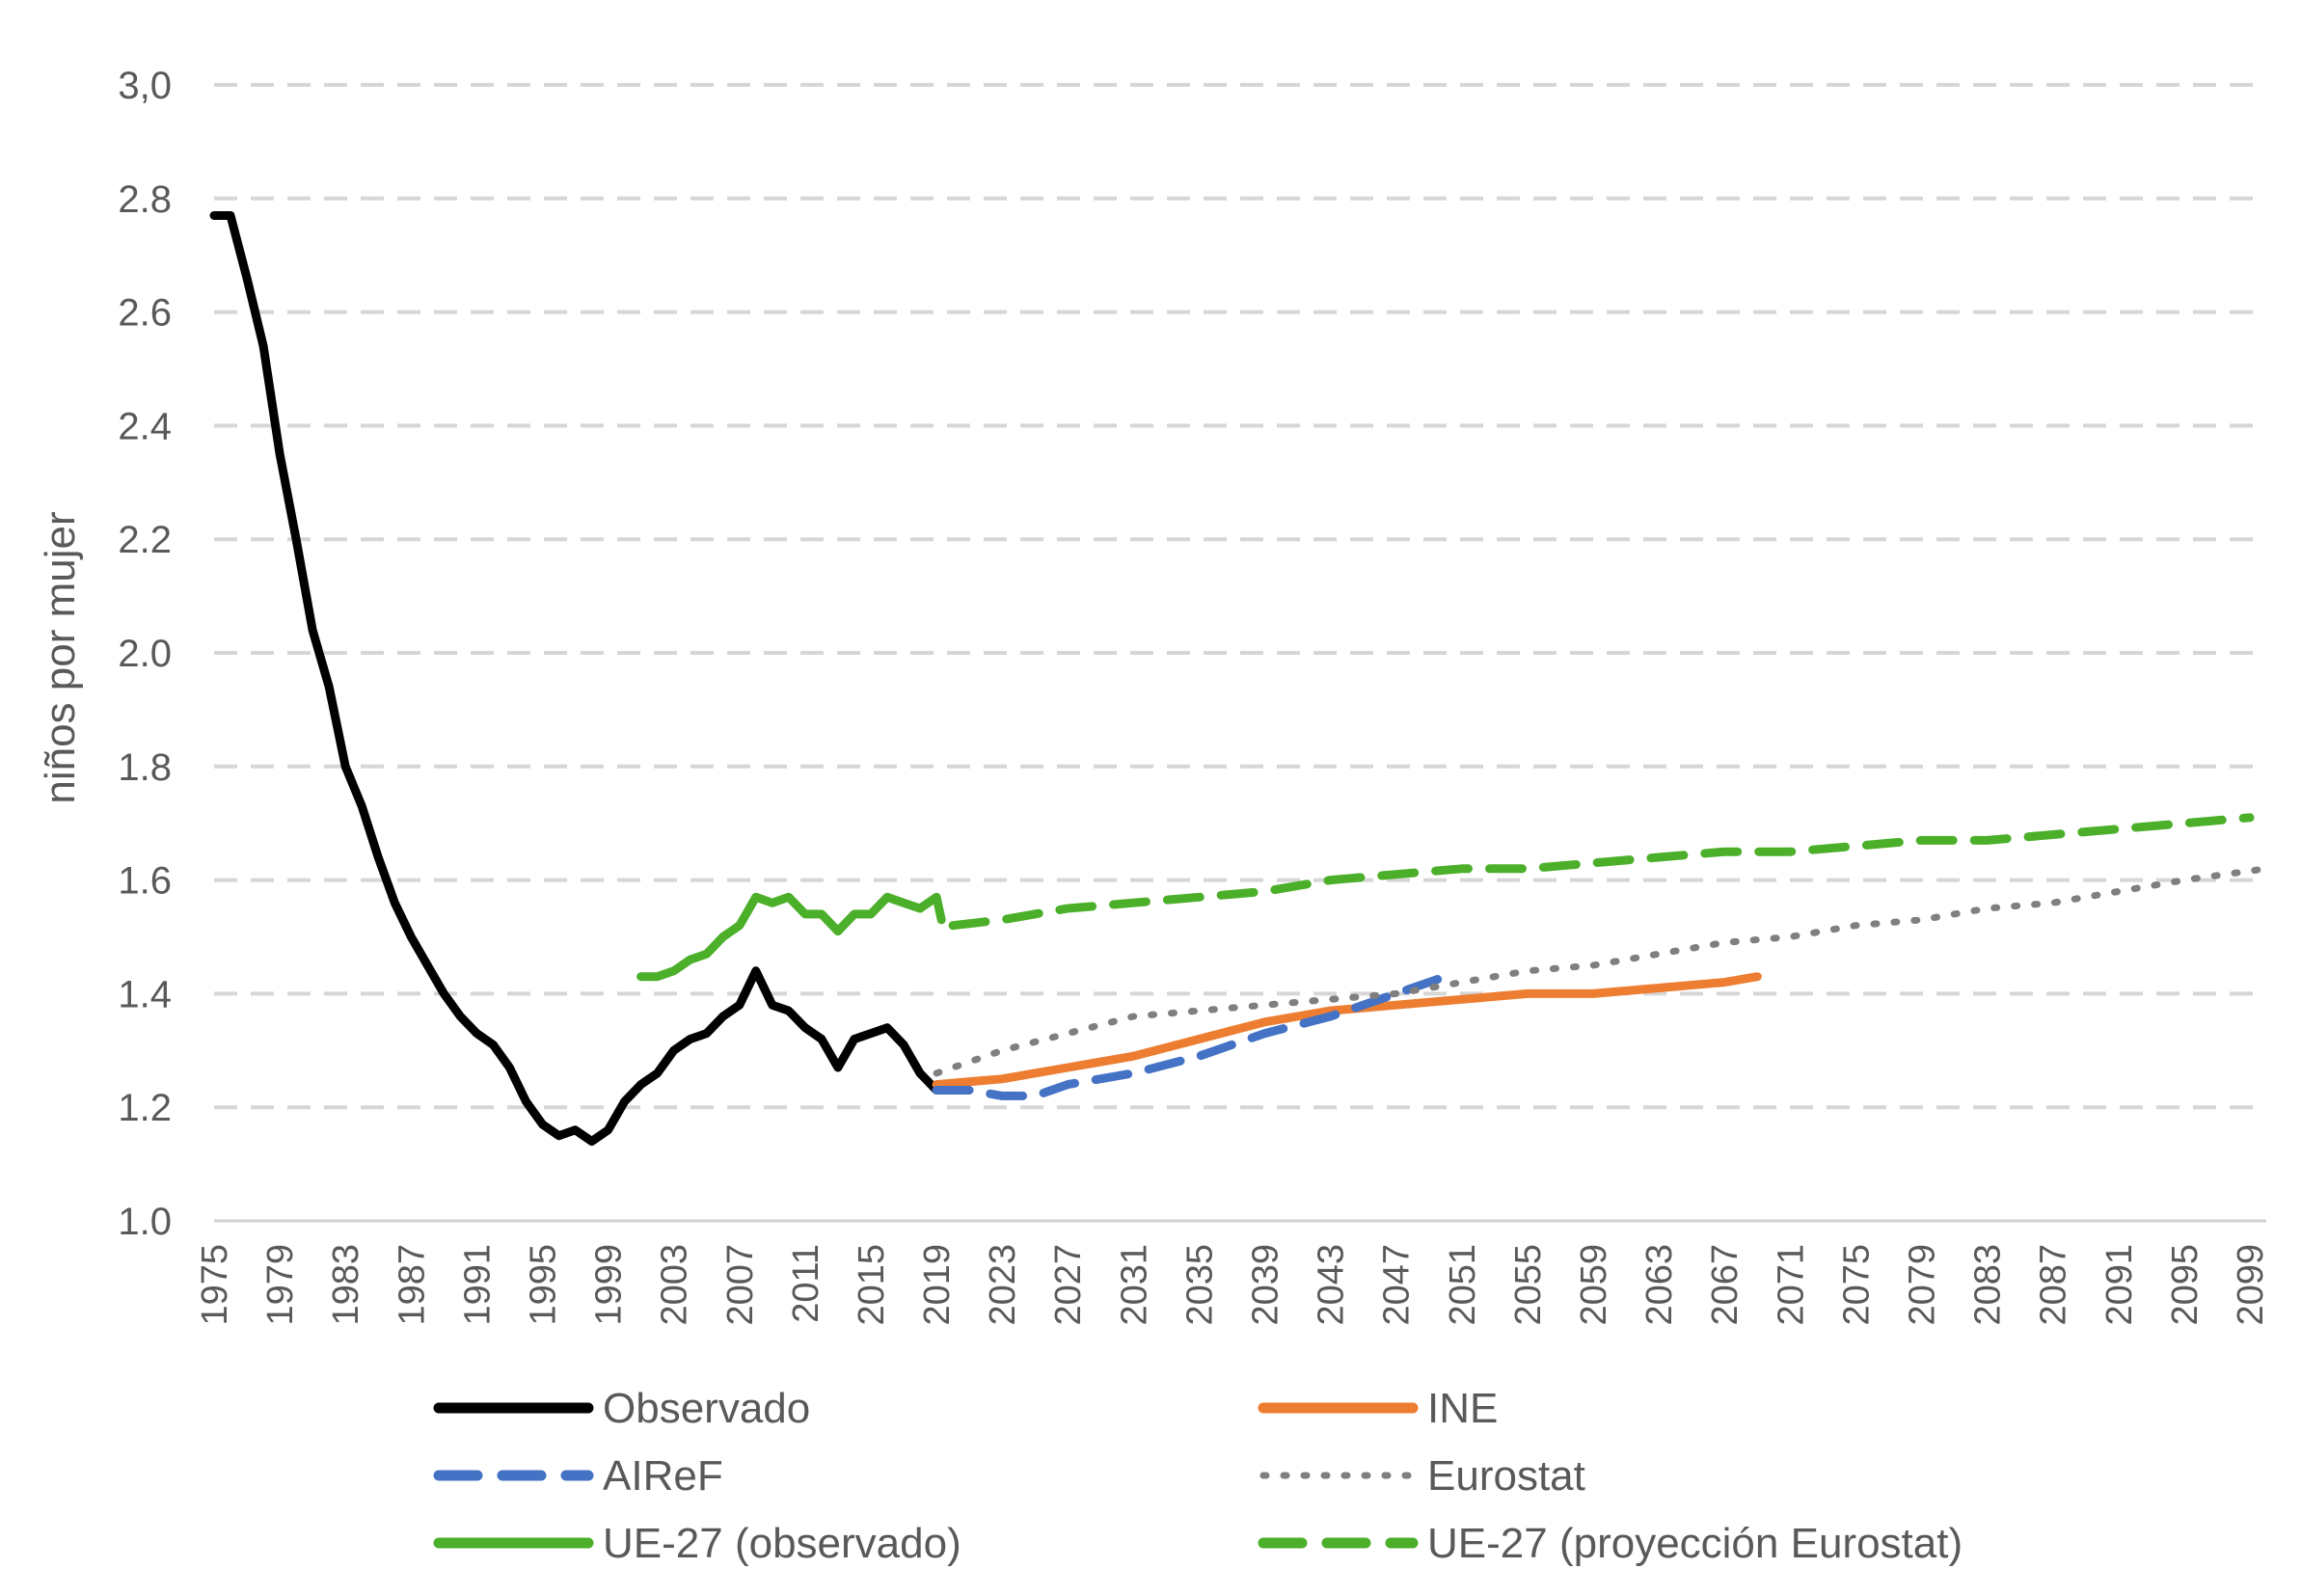 Image resolution: width=2301 pixels, height=1596 pixels. I want to click on x-tick-label: 2019, so click(937, 1285).